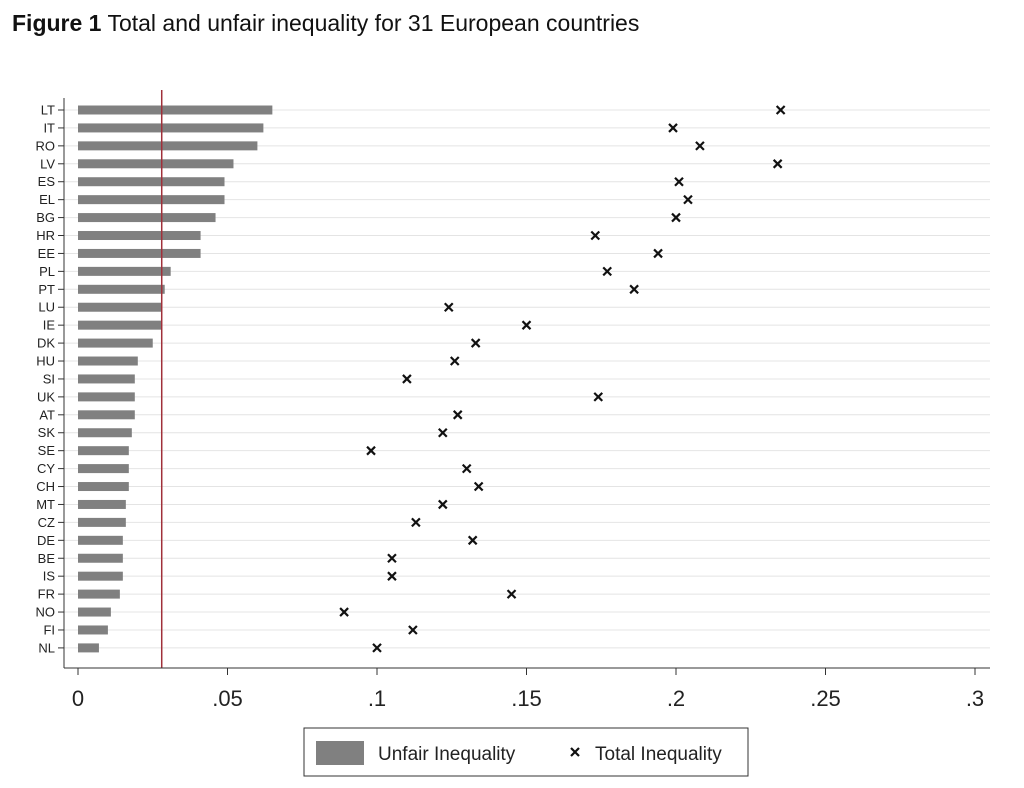 This screenshot has width=1024, height=788. What do you see at coordinates (377, 698) in the screenshot?
I see `x-tick-label: .1` at bounding box center [377, 698].